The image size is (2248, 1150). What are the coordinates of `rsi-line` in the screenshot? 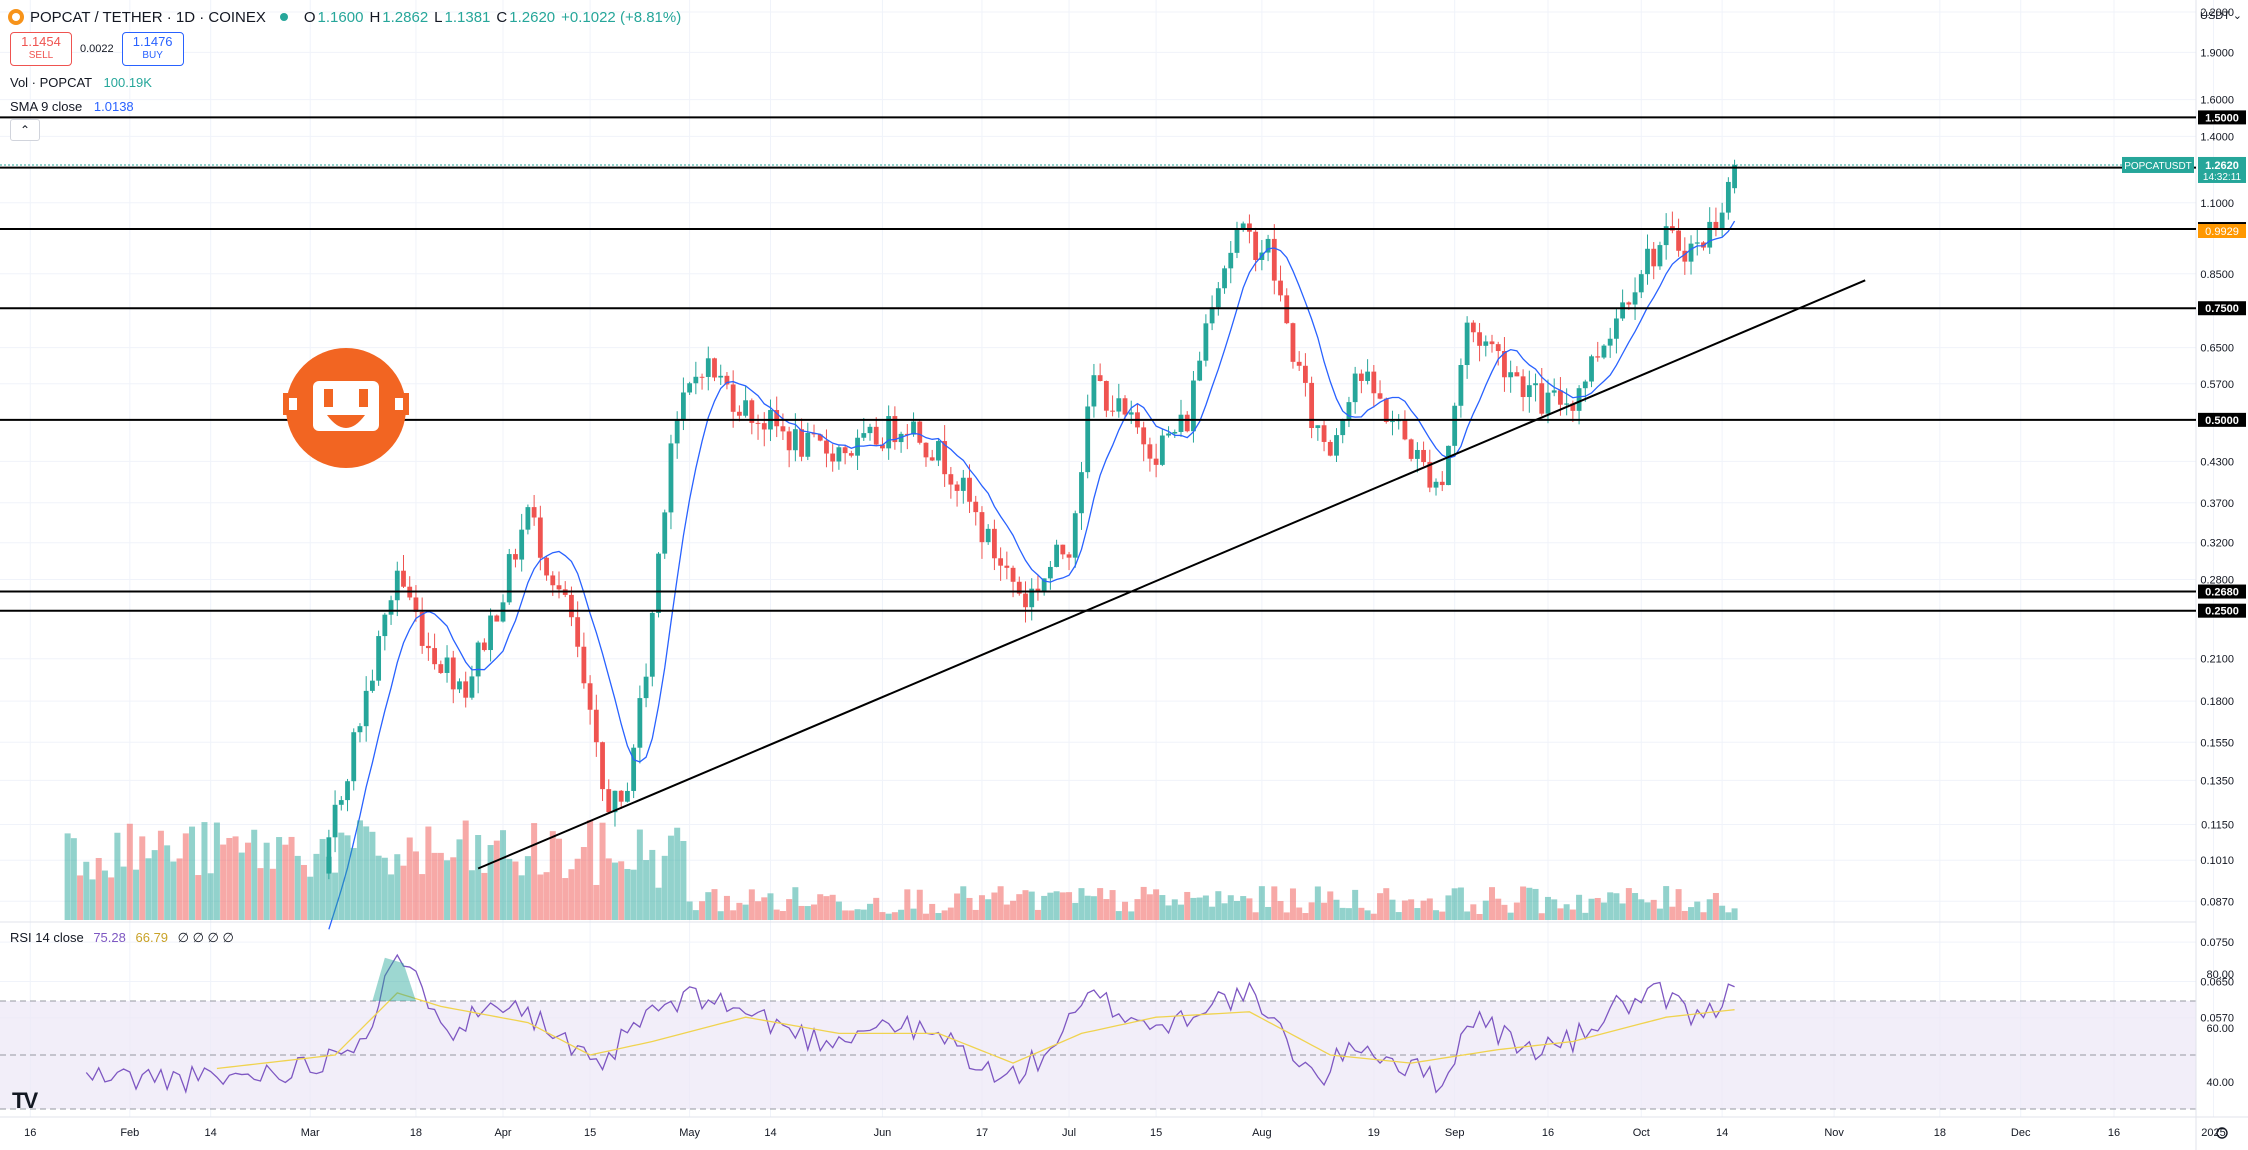 It's located at (910, 1023).